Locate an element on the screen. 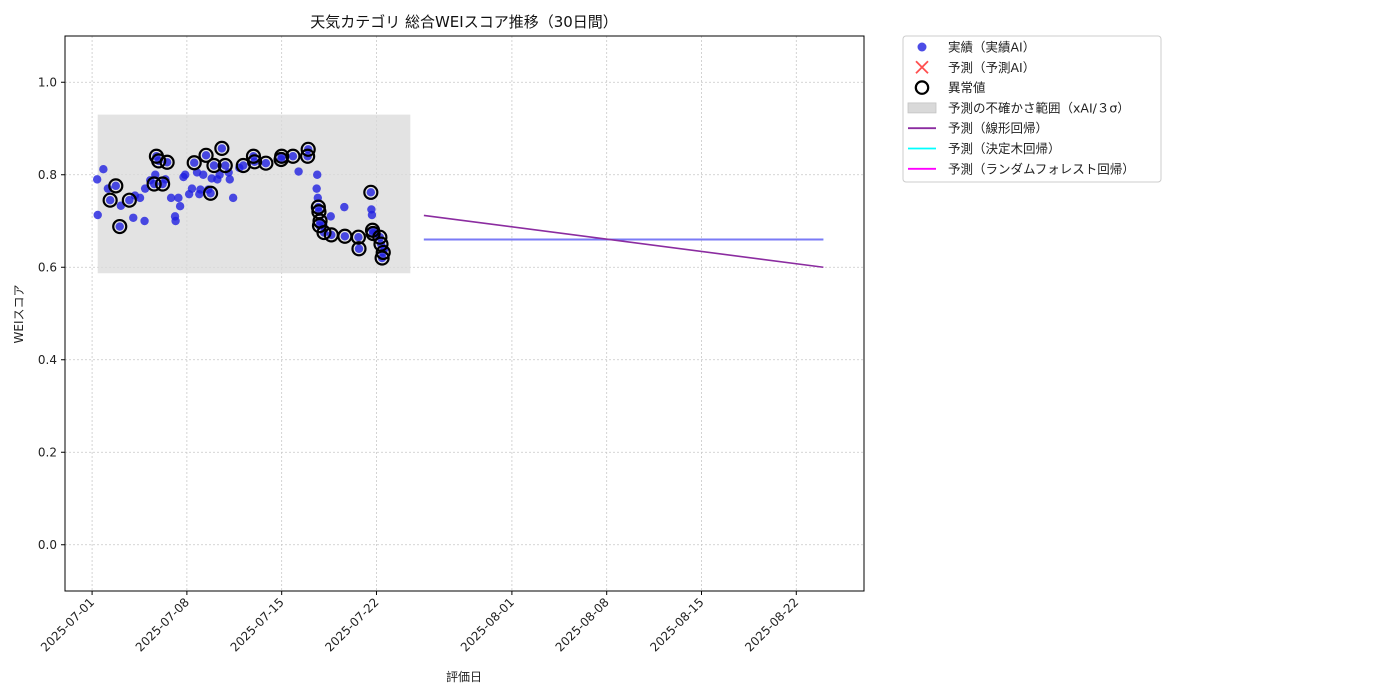 Image resolution: width=1400 pixels, height=700 pixels. legend-frame is located at coordinates (1032, 109).